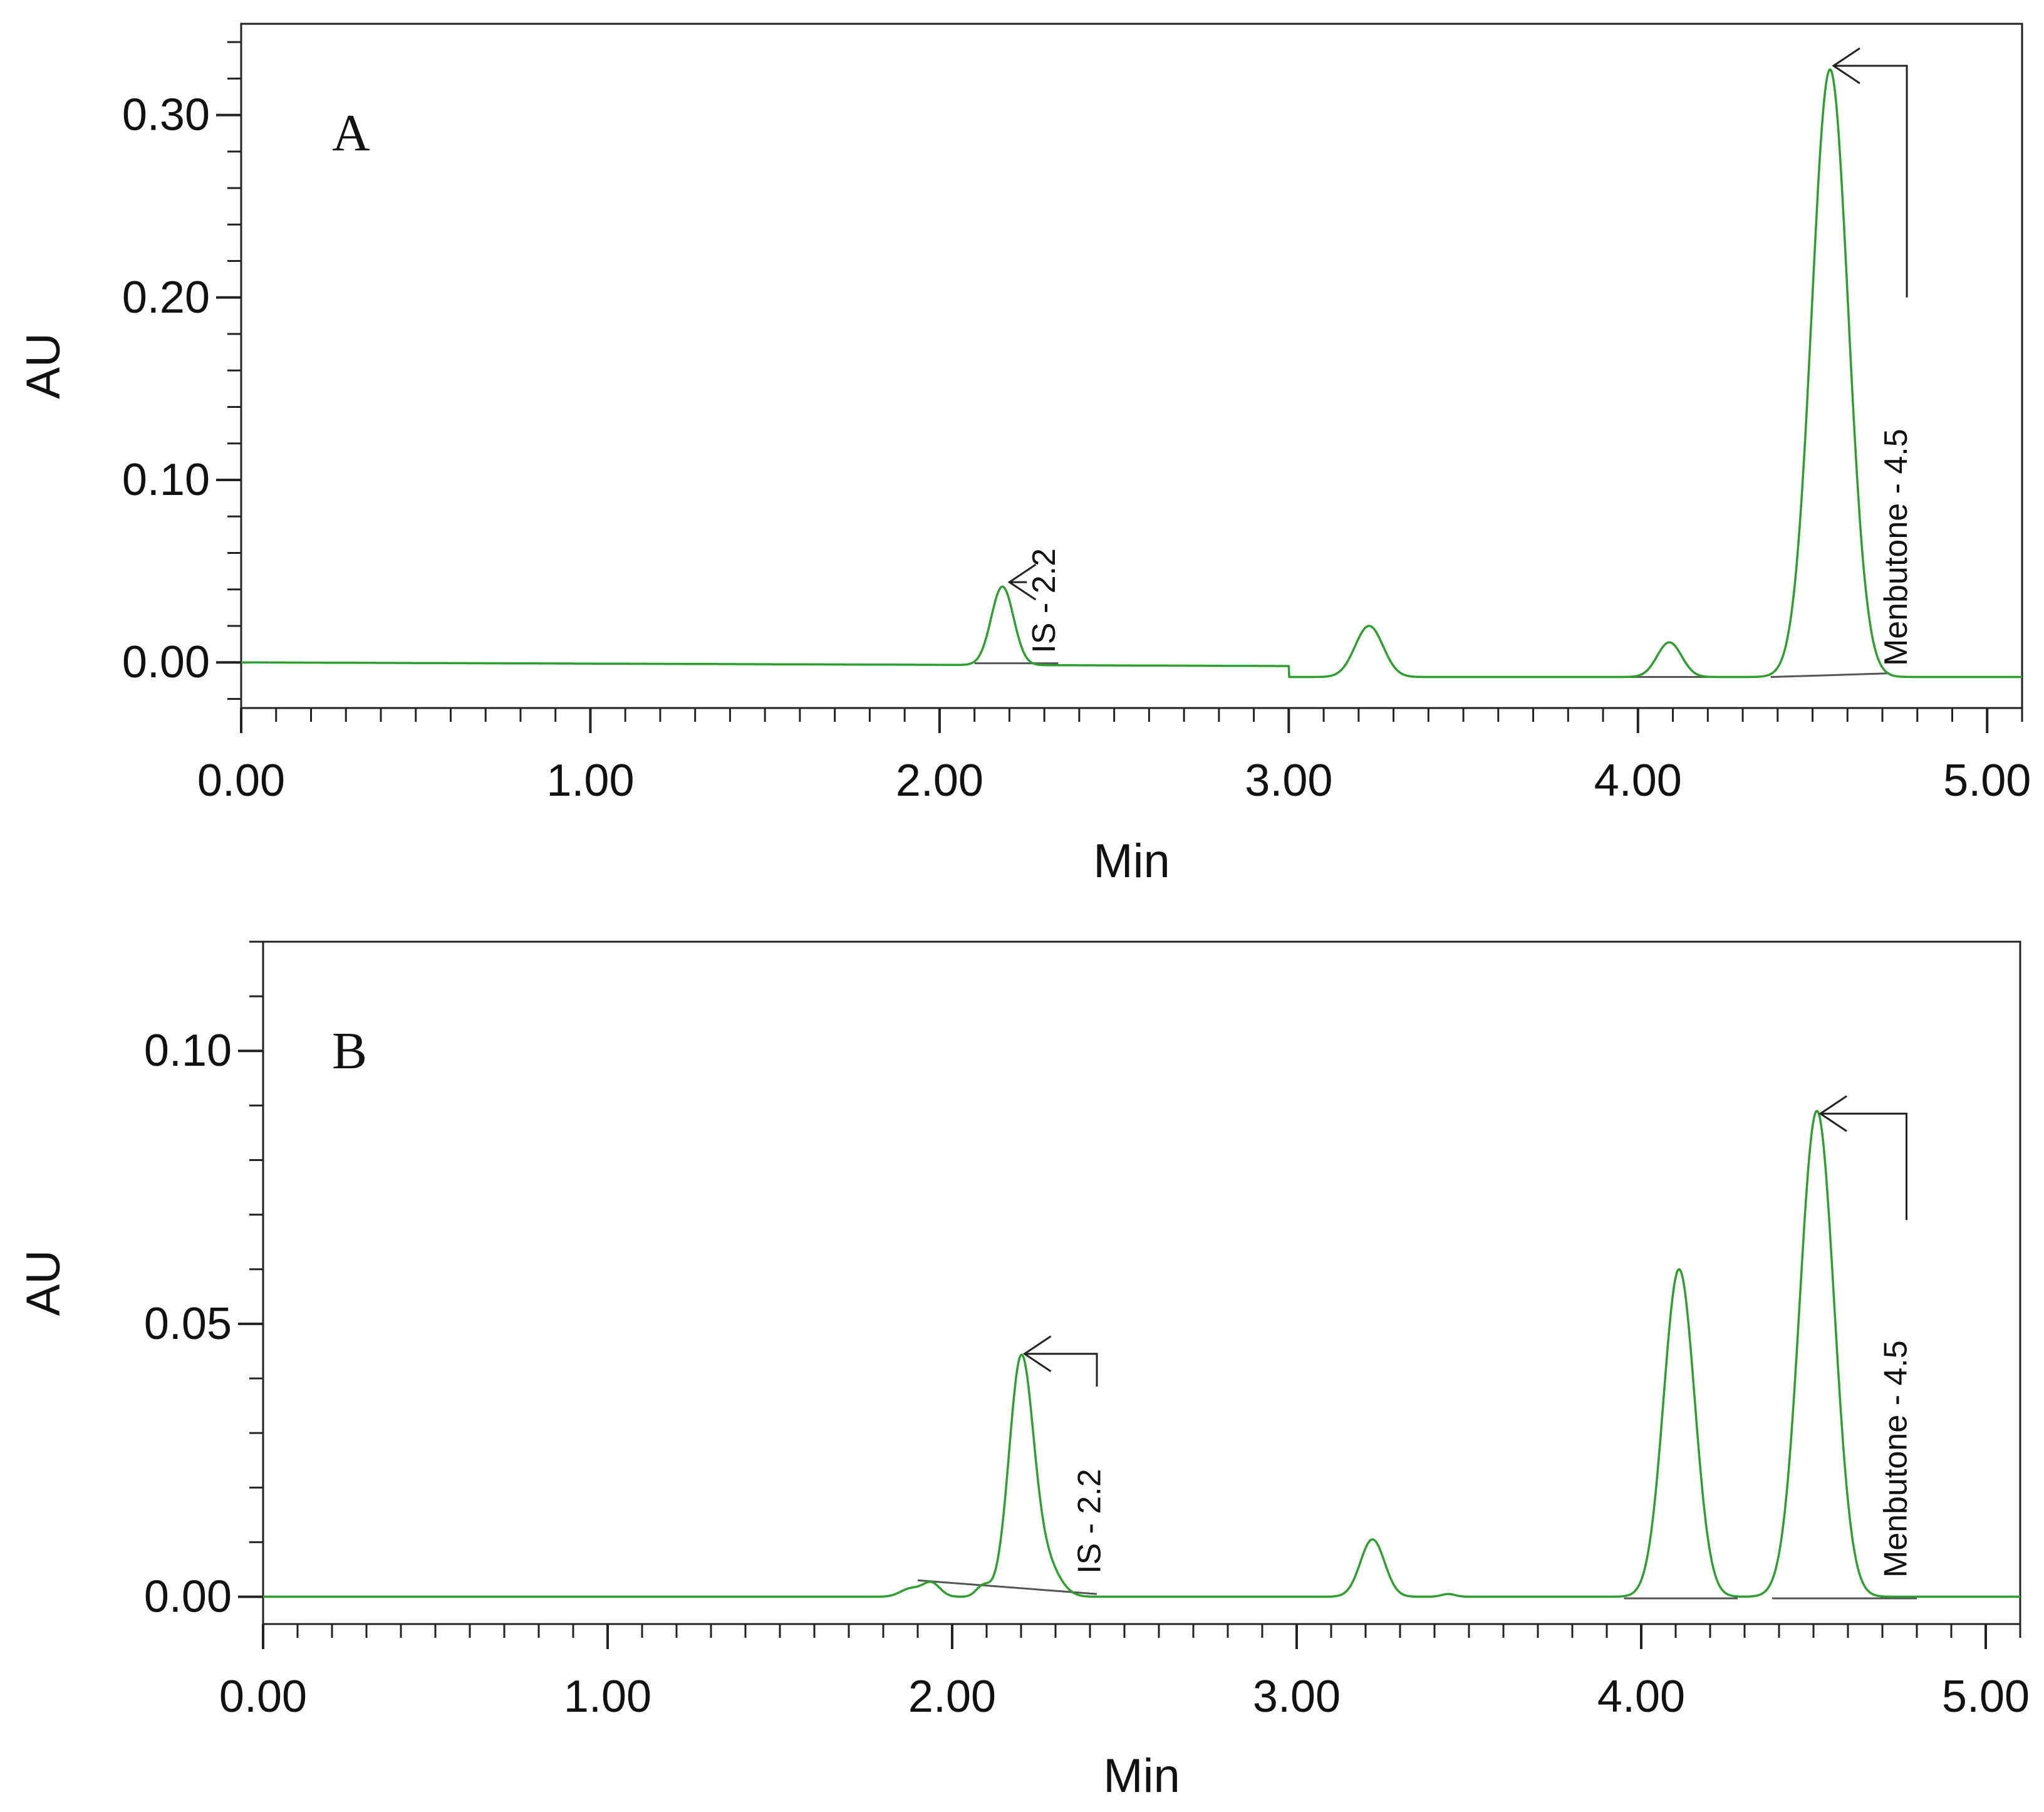 This screenshot has height=1812, width=2044. What do you see at coordinates (349, 1051) in the screenshot?
I see `panel-letter: B` at bounding box center [349, 1051].